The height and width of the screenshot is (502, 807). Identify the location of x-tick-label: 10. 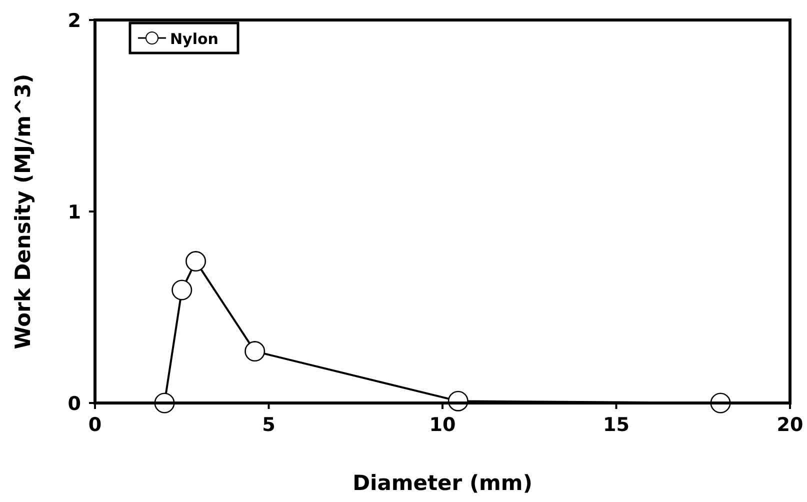
(442, 425).